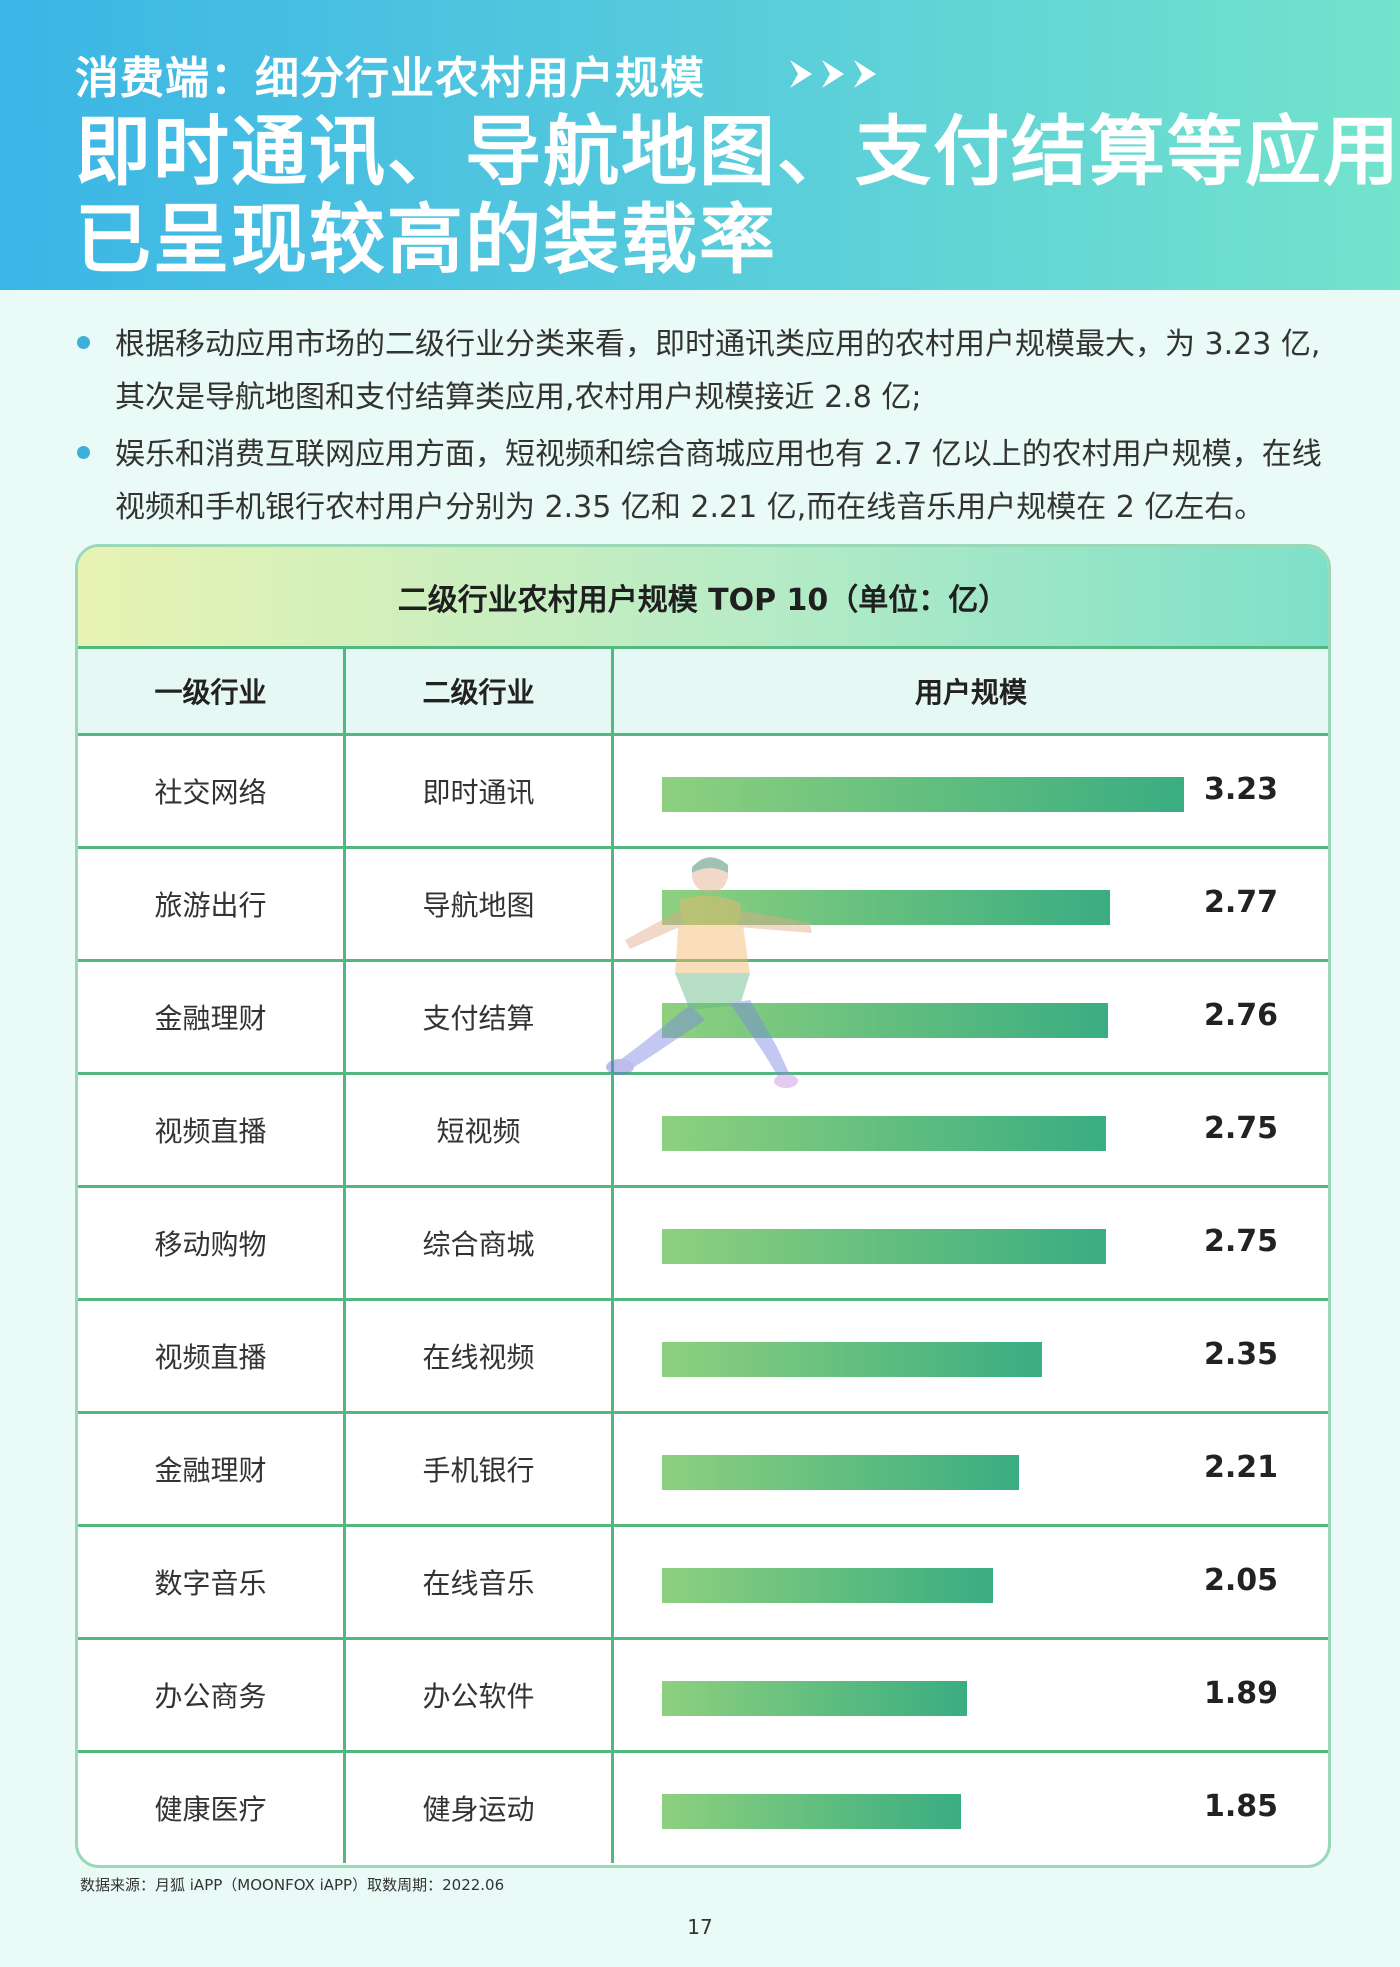  Describe the element at coordinates (480, 904) in the screenshot. I see `secondary-industry-cell: 导航地图` at that location.